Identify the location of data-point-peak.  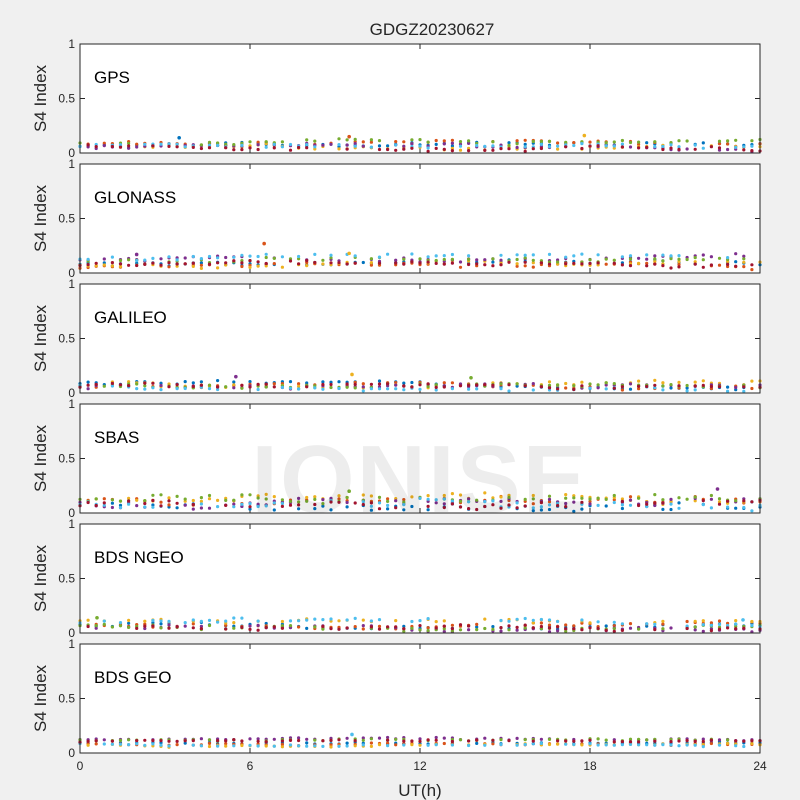
(352, 734).